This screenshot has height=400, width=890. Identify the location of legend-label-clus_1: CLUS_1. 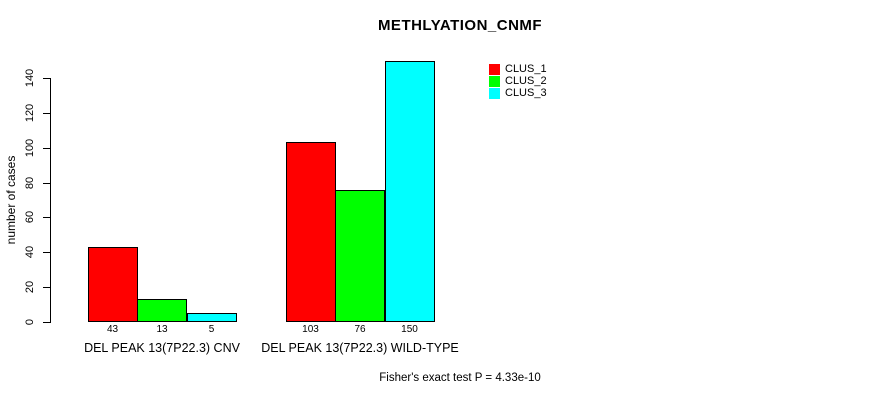
(526, 69).